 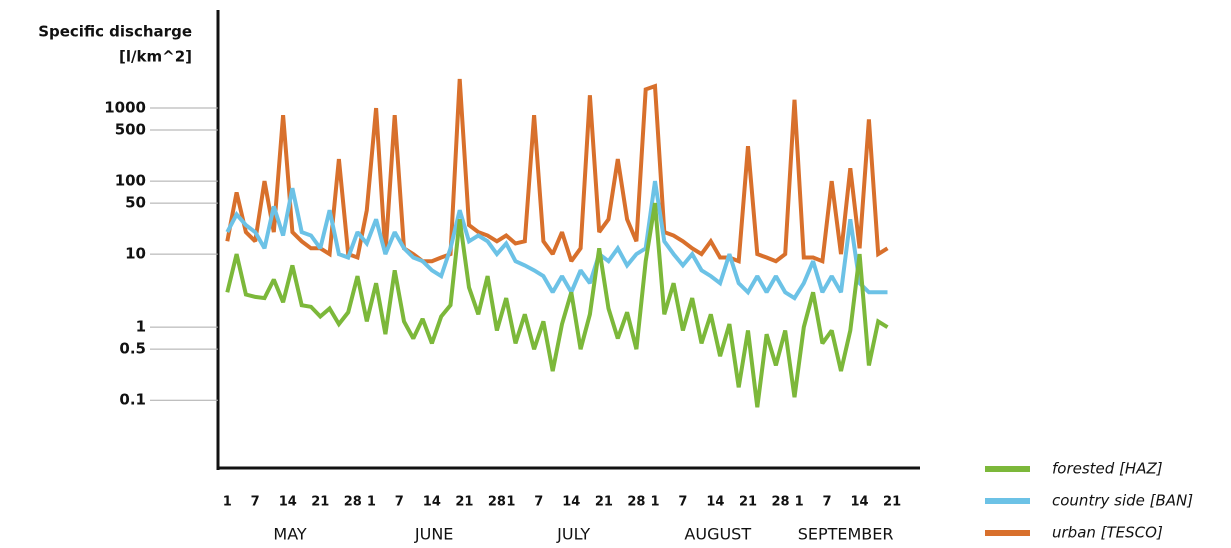 What do you see at coordinates (556, 240) in the screenshot?
I see `series-line` at bounding box center [556, 240].